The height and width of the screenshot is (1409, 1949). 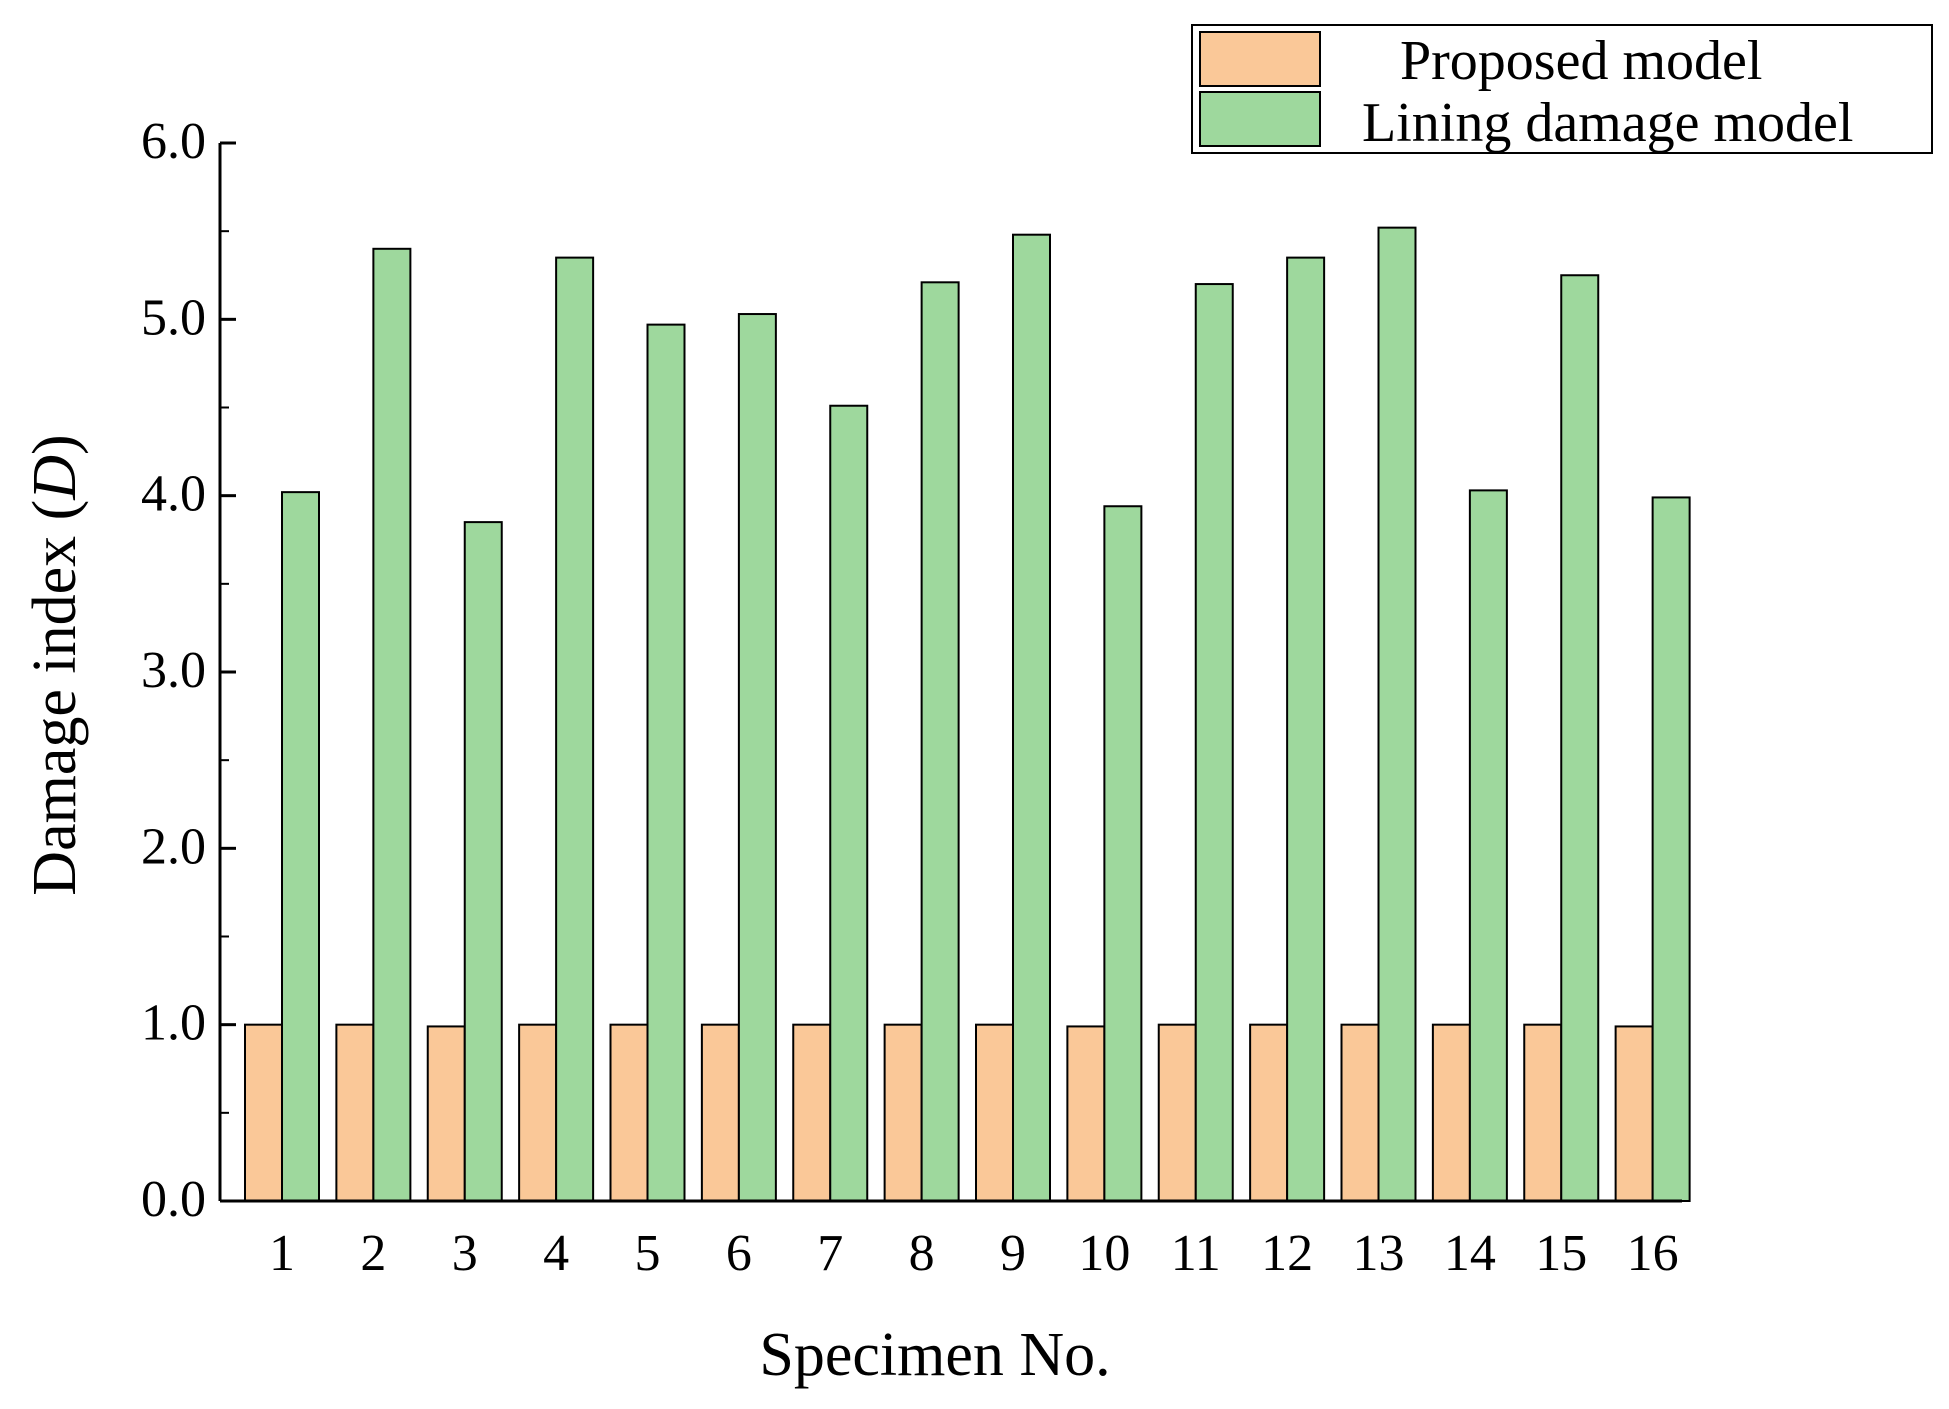 I want to click on x-tick-label-14: 14, so click(x=1470, y=1253).